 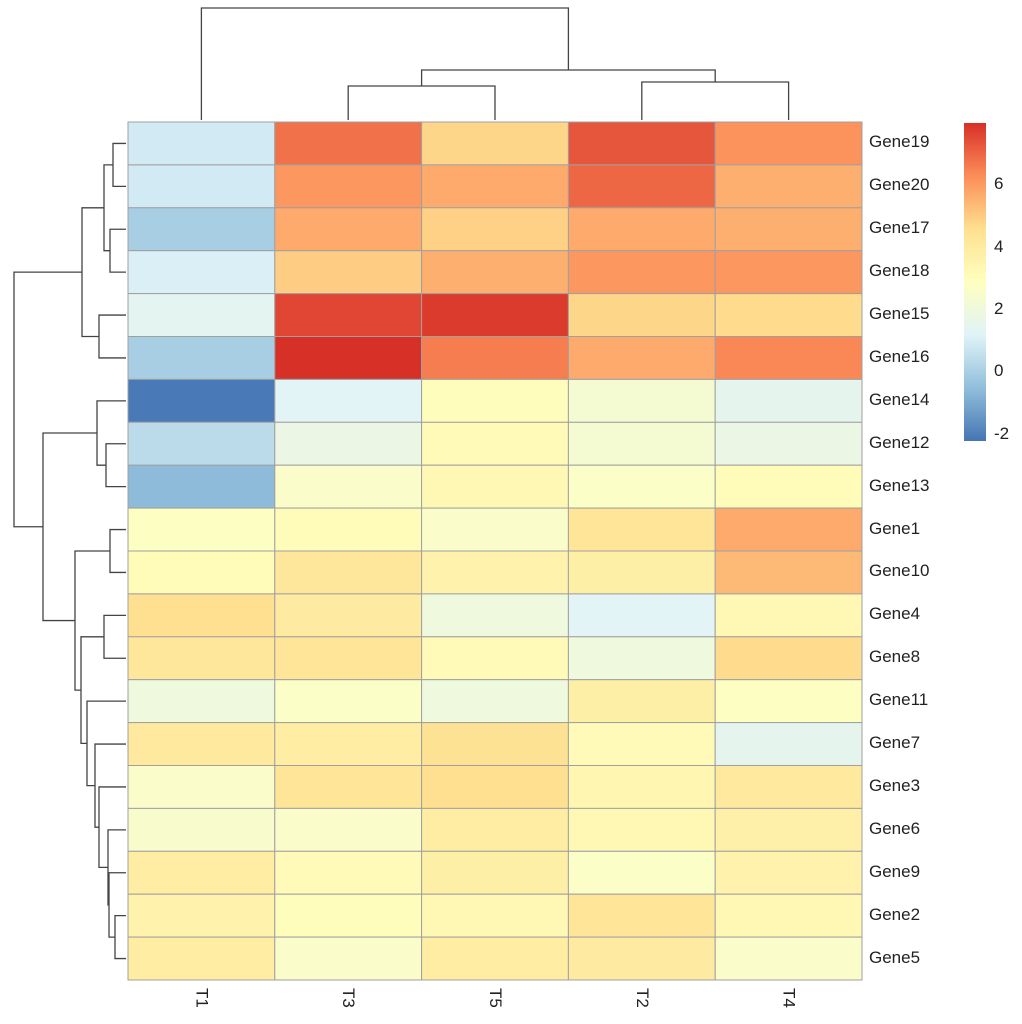 What do you see at coordinates (495, 615) in the screenshot?
I see `heatmap-cell-Gene4-T5` at bounding box center [495, 615].